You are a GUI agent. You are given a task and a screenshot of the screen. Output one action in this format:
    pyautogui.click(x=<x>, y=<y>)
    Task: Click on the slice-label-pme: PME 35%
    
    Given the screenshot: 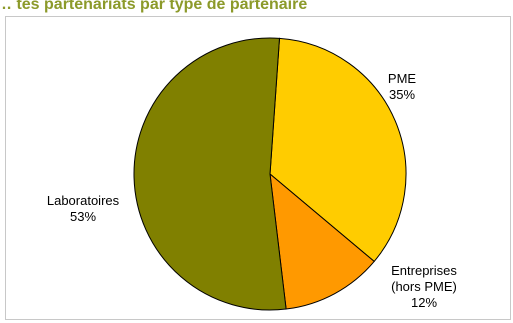 What is the action you would take?
    pyautogui.click(x=402, y=87)
    